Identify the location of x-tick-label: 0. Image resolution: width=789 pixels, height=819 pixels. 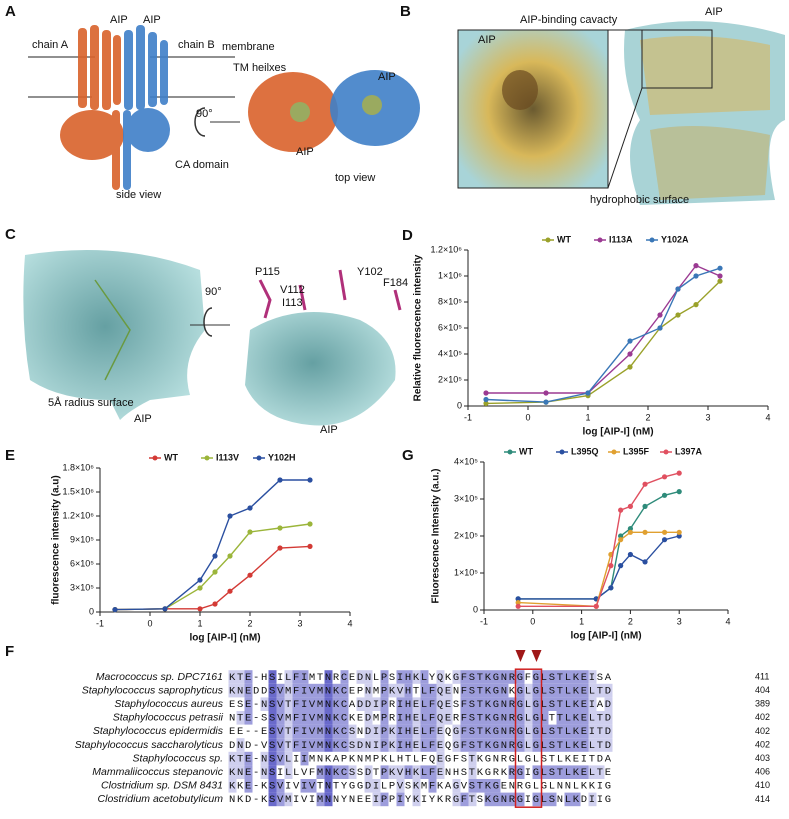
(527, 417).